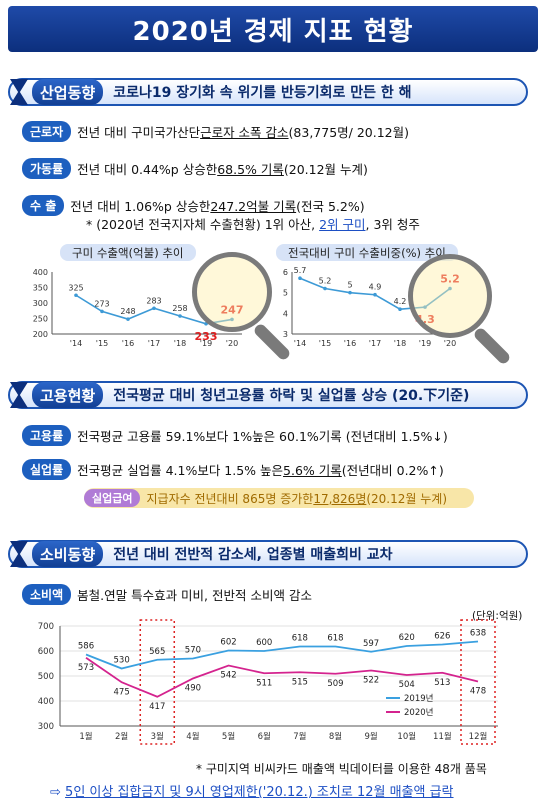 The image size is (546, 807). Describe the element at coordinates (478, 692) in the screenshot. I see `data-label: 478` at that location.